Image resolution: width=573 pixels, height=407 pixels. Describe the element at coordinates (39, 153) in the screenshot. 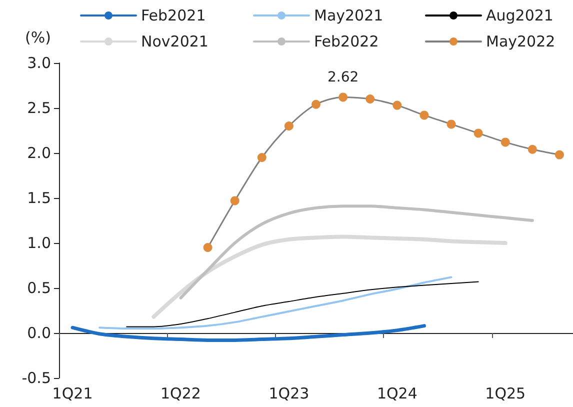

I see `y-tick-label: 2.0` at that location.